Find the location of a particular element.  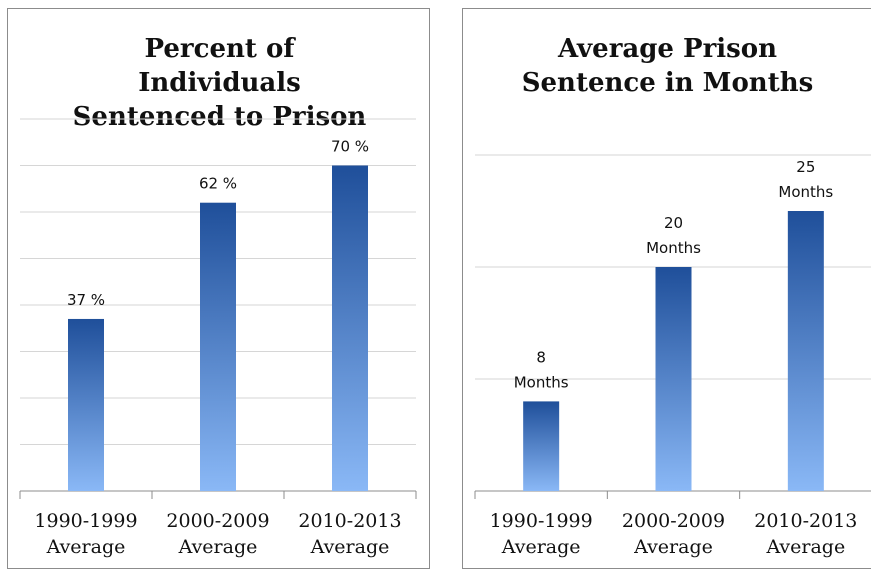

chart-title-line: Average Prison is located at coordinates (667, 49).